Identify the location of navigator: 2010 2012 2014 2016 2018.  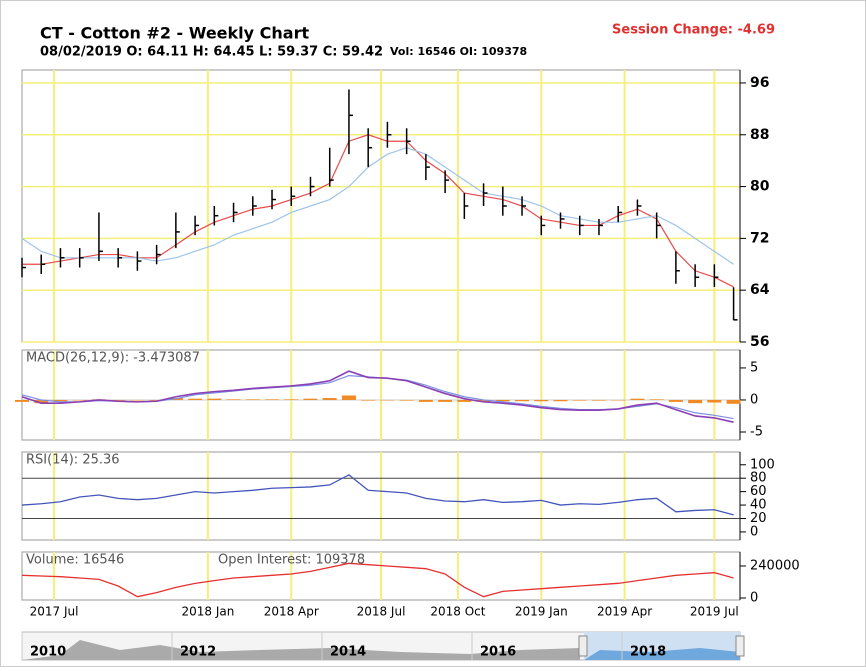
(383, 646).